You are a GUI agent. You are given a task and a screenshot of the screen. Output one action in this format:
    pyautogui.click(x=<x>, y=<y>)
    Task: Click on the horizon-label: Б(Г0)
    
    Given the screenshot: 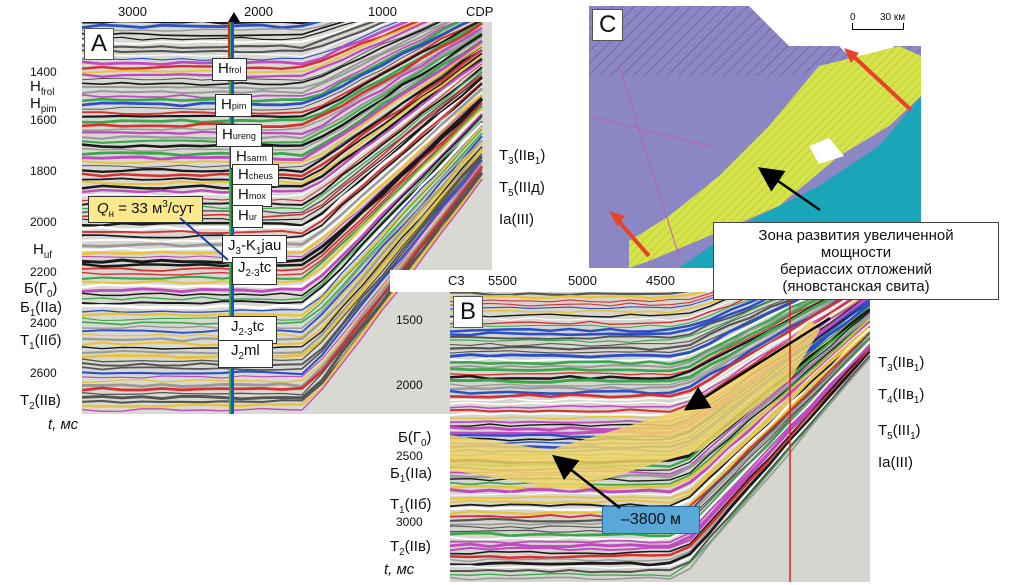 What is the action you would take?
    pyautogui.click(x=41, y=290)
    